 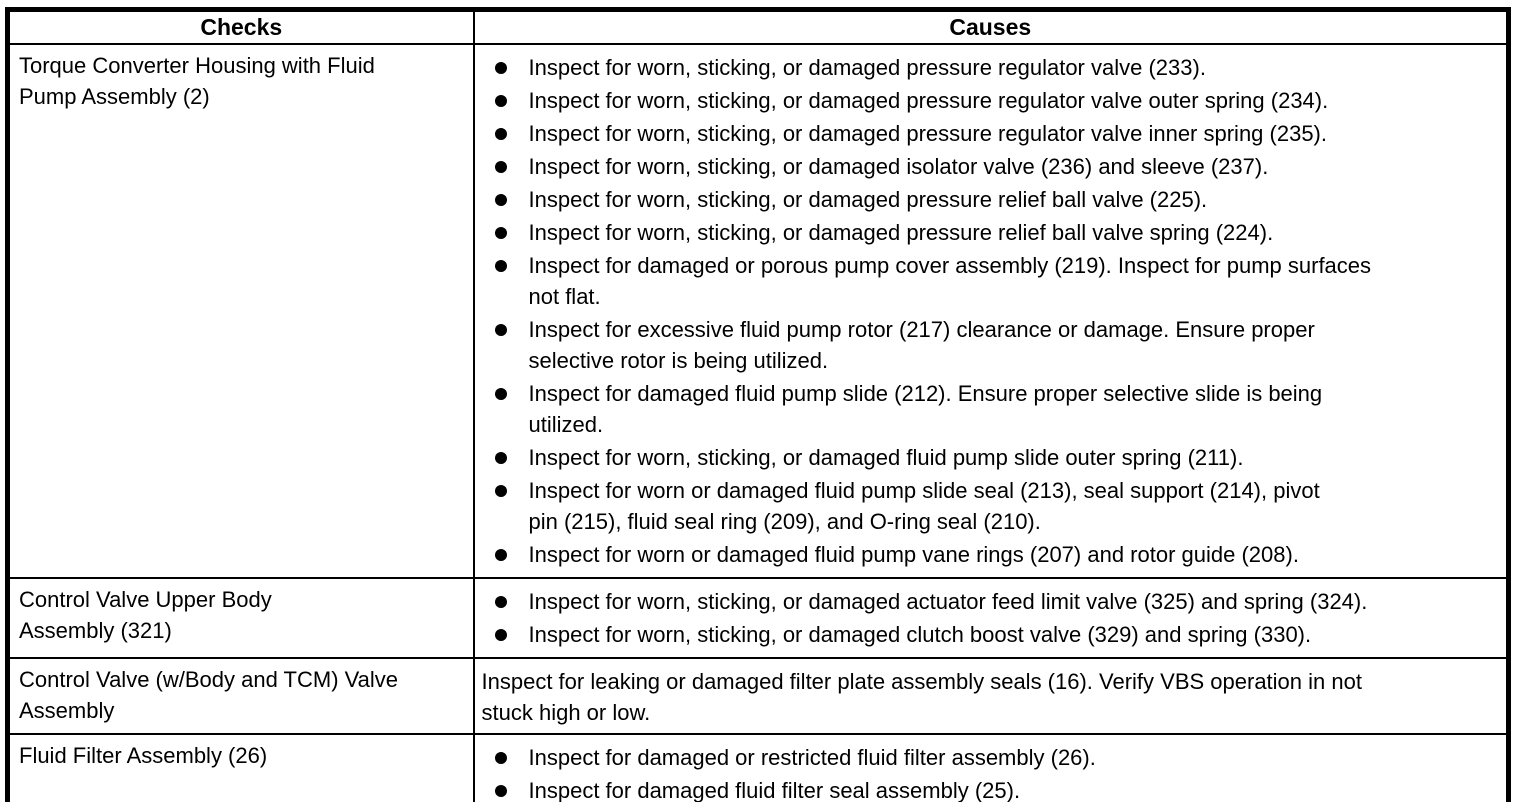 I want to click on column-header-checks: Checks, so click(x=240, y=26).